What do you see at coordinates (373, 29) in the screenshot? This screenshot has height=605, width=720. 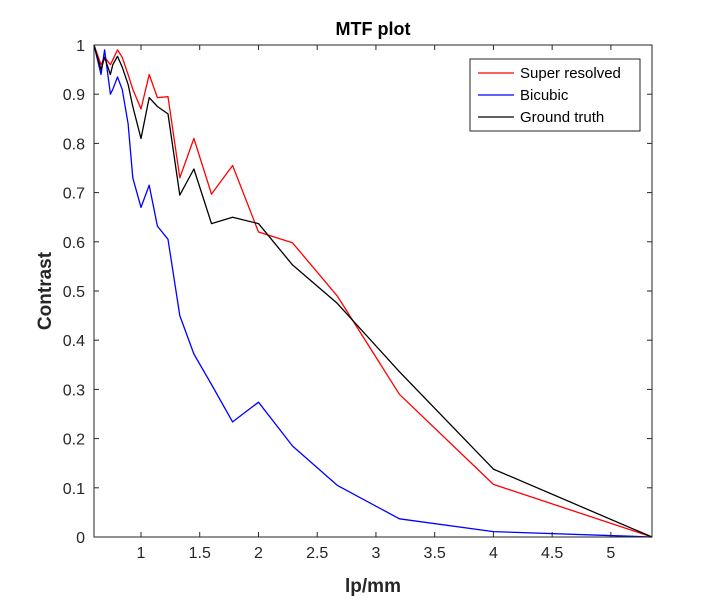 I see `chart-title: MTF plot` at bounding box center [373, 29].